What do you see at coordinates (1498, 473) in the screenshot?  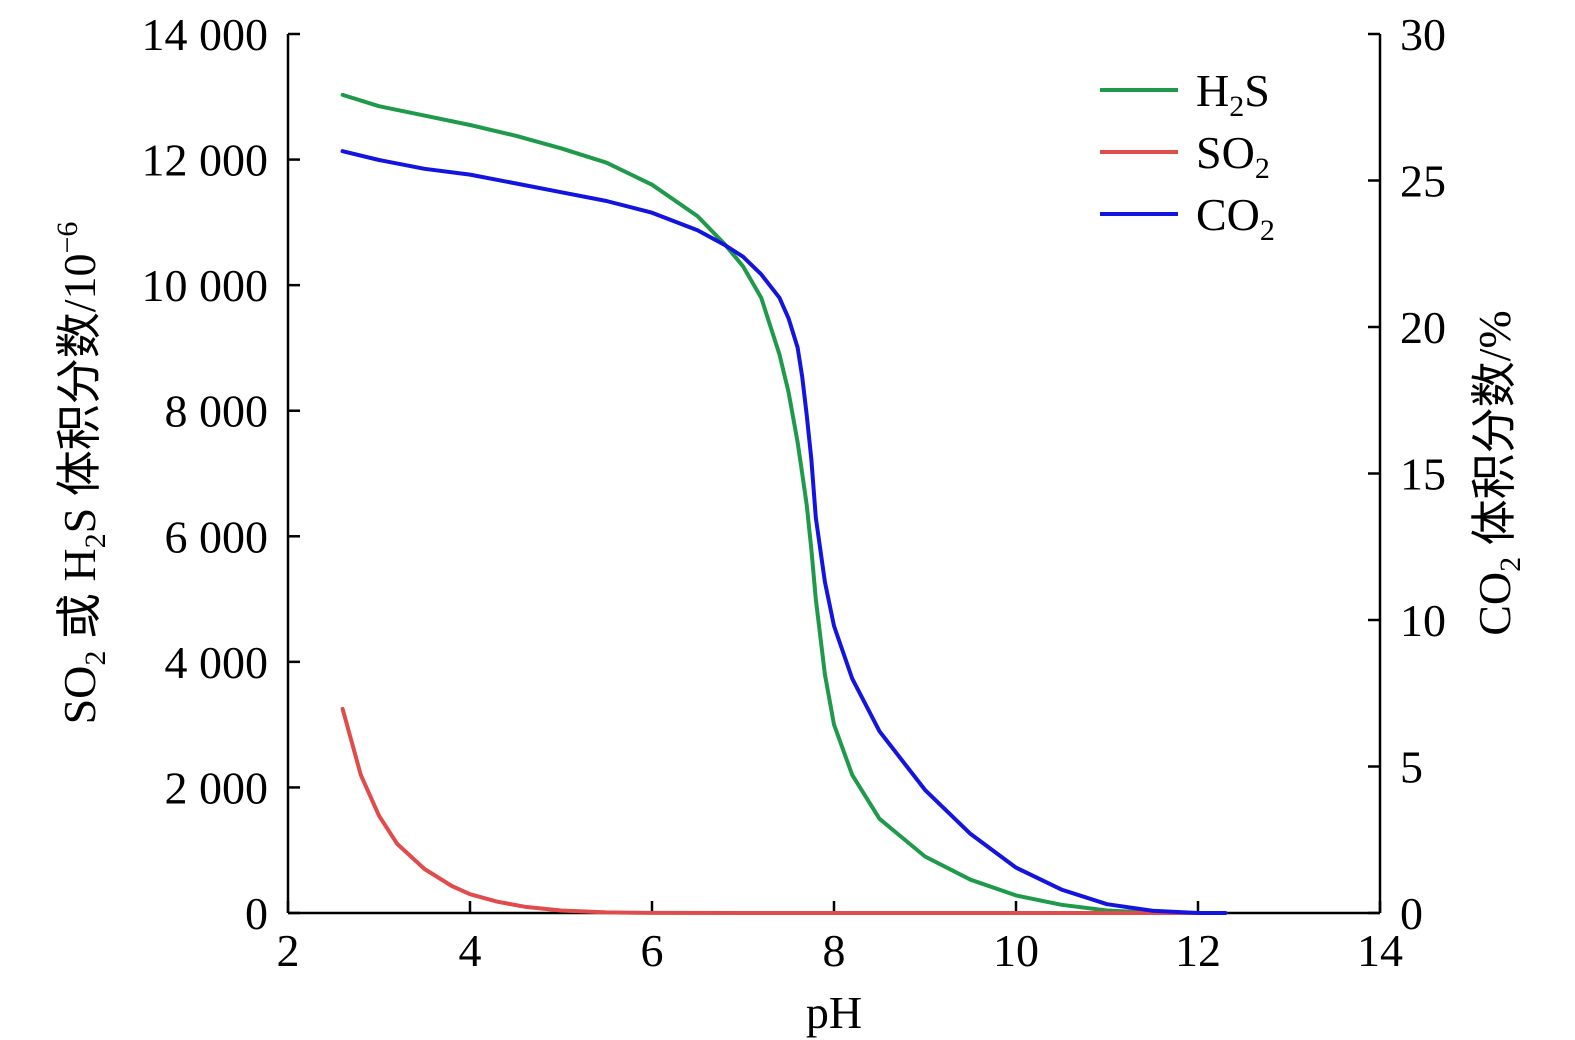 I see `y-right-axis-title: CO2 体积分数/%` at bounding box center [1498, 473].